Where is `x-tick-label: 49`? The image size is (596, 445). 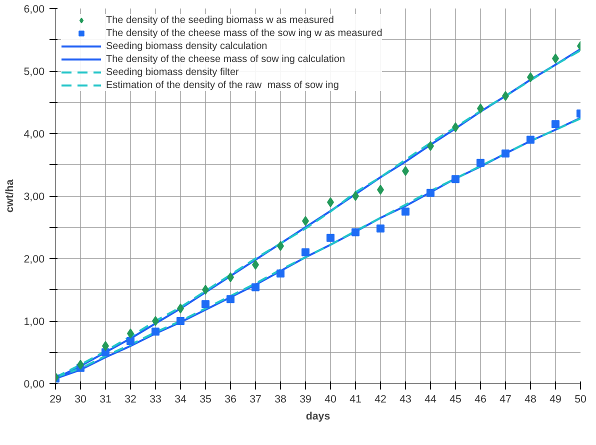 x-tick-label: 49 is located at coordinates (556, 400).